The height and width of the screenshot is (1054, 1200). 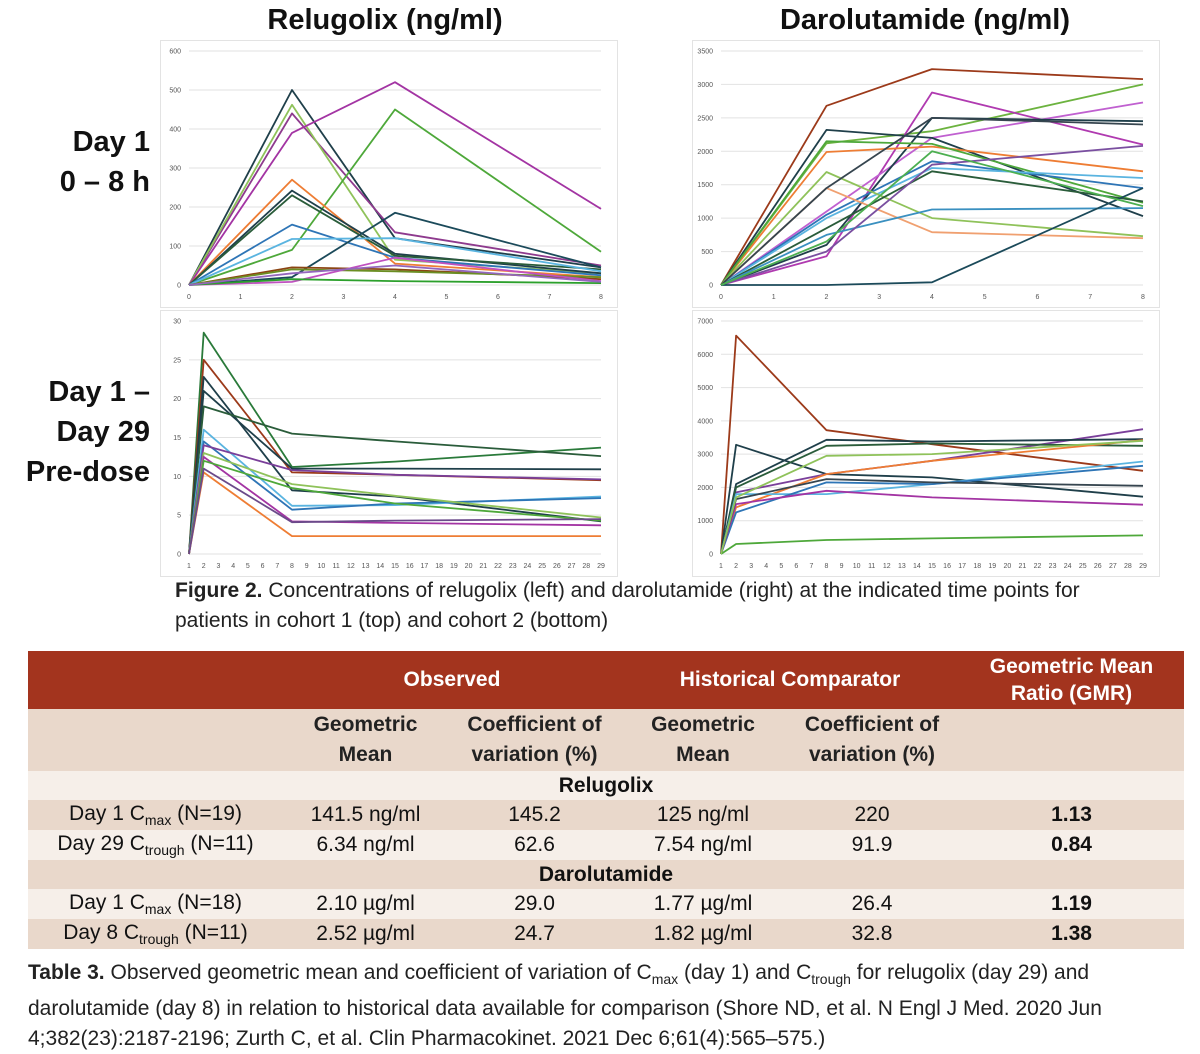 What do you see at coordinates (385, 20) in the screenshot?
I see `relugolix-column-title: Relugolix (ng/ml)` at bounding box center [385, 20].